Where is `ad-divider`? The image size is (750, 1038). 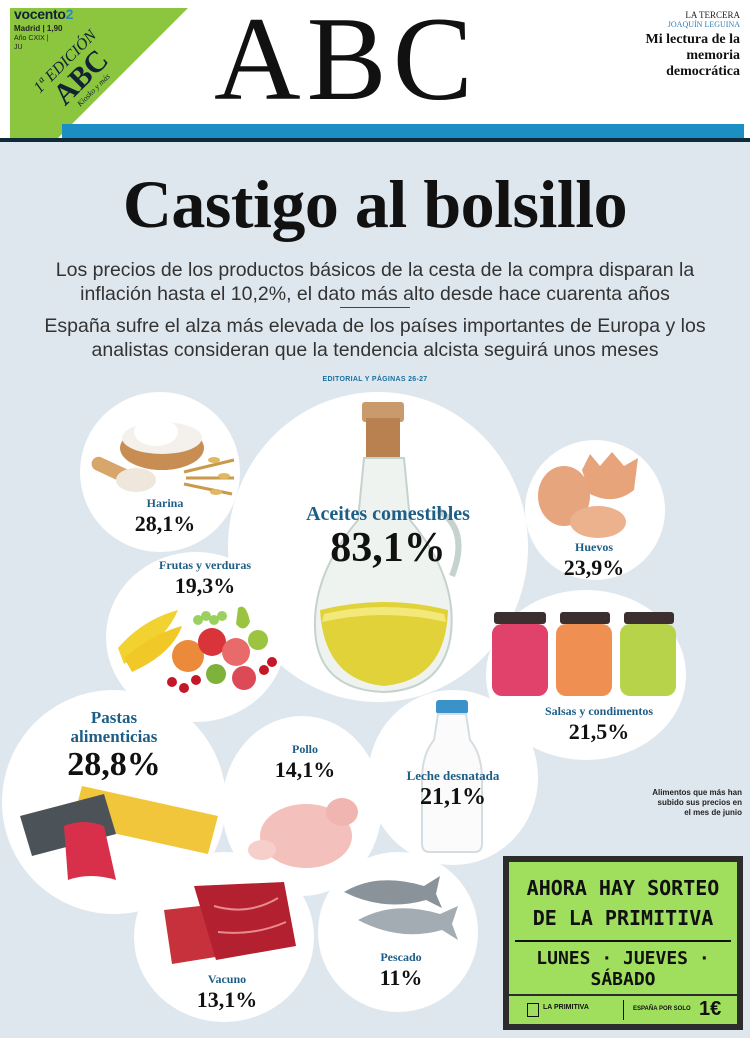 ad-divider is located at coordinates (623, 941).